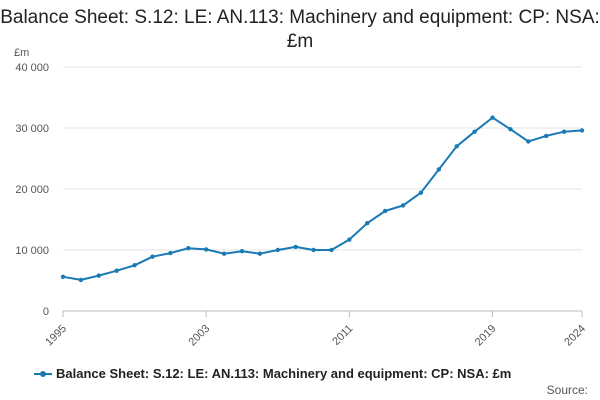 The width and height of the screenshot is (600, 400). Describe the element at coordinates (575, 336) in the screenshot. I see `x-tick-label: 2024` at that location.